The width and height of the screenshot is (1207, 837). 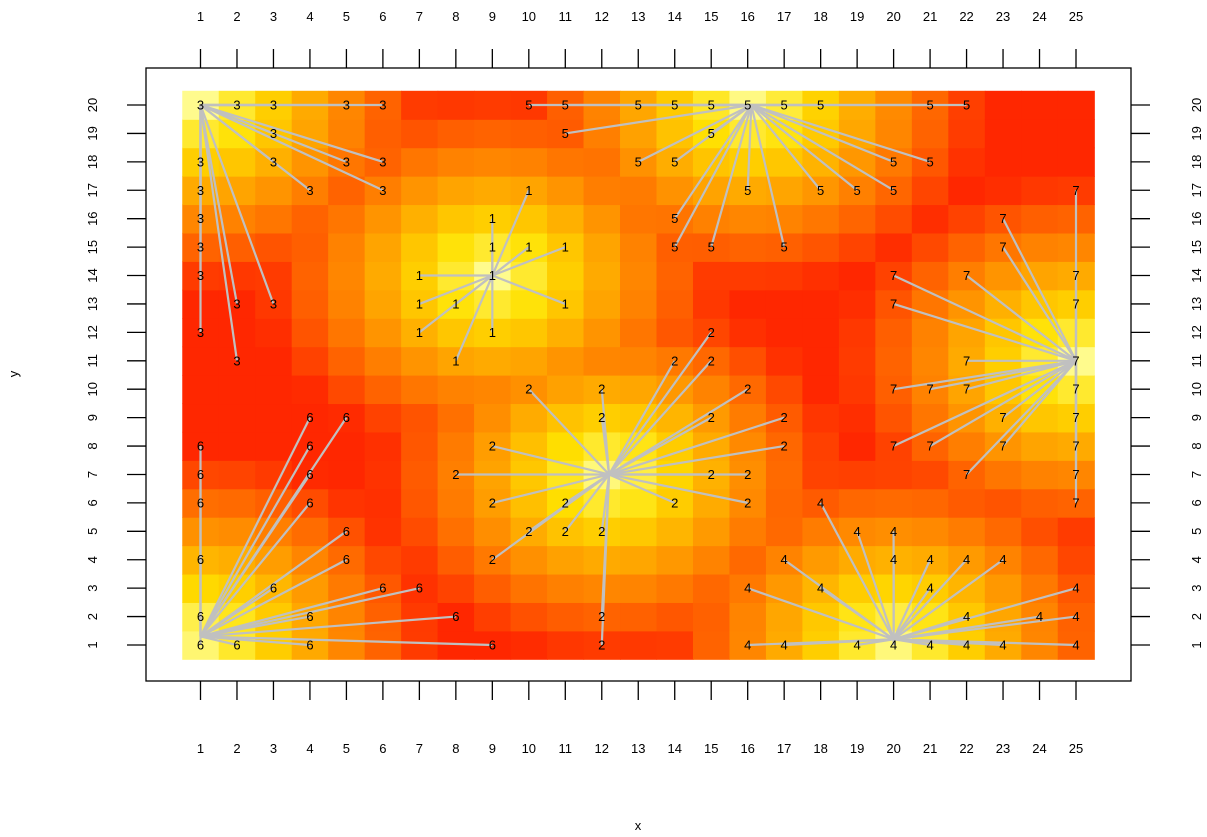 I want to click on y-tick-label-left: 20, so click(x=92, y=105).